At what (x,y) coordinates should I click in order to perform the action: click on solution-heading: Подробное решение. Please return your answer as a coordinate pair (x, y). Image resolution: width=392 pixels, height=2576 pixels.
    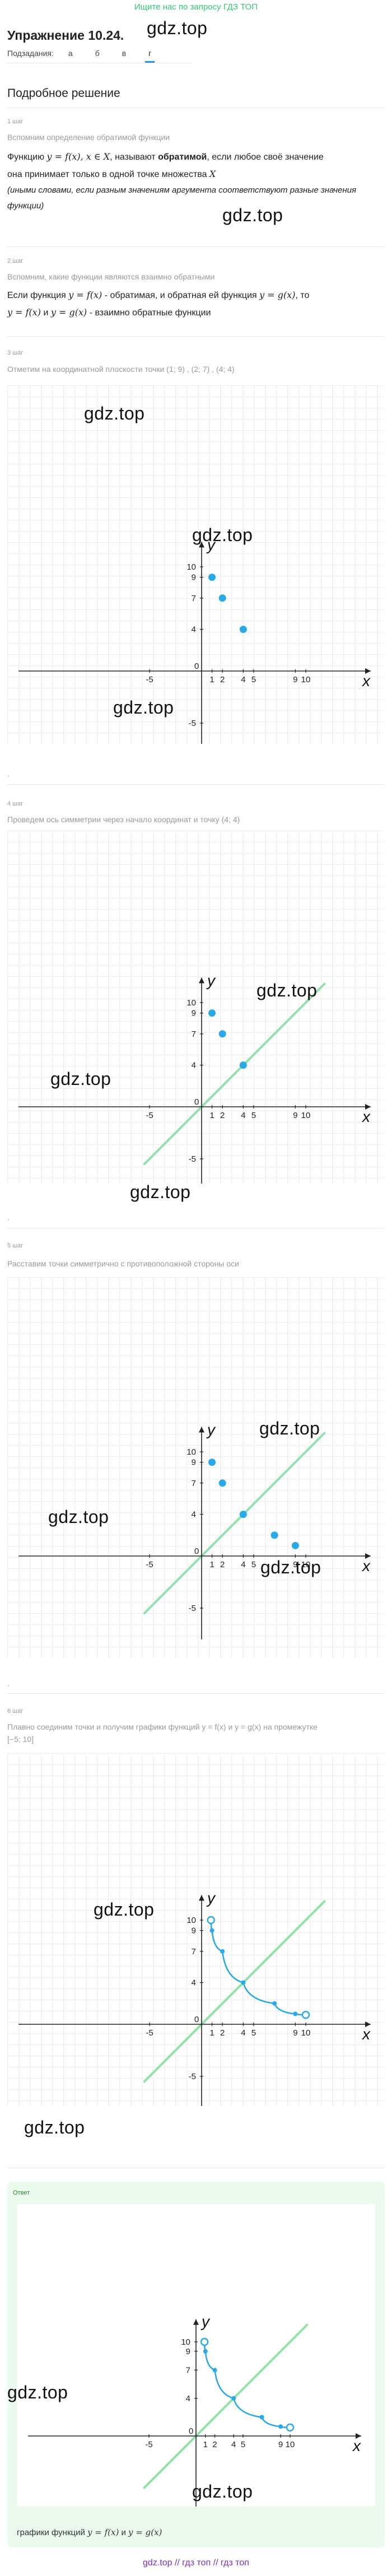
    Looking at the image, I should click on (64, 93).